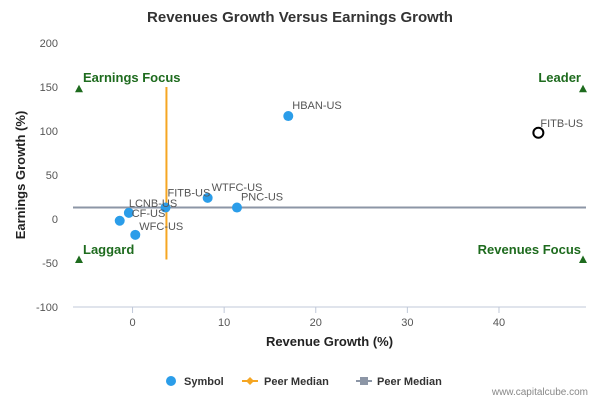  What do you see at coordinates (79, 88) in the screenshot?
I see `quadrant-marker-top-left` at bounding box center [79, 88].